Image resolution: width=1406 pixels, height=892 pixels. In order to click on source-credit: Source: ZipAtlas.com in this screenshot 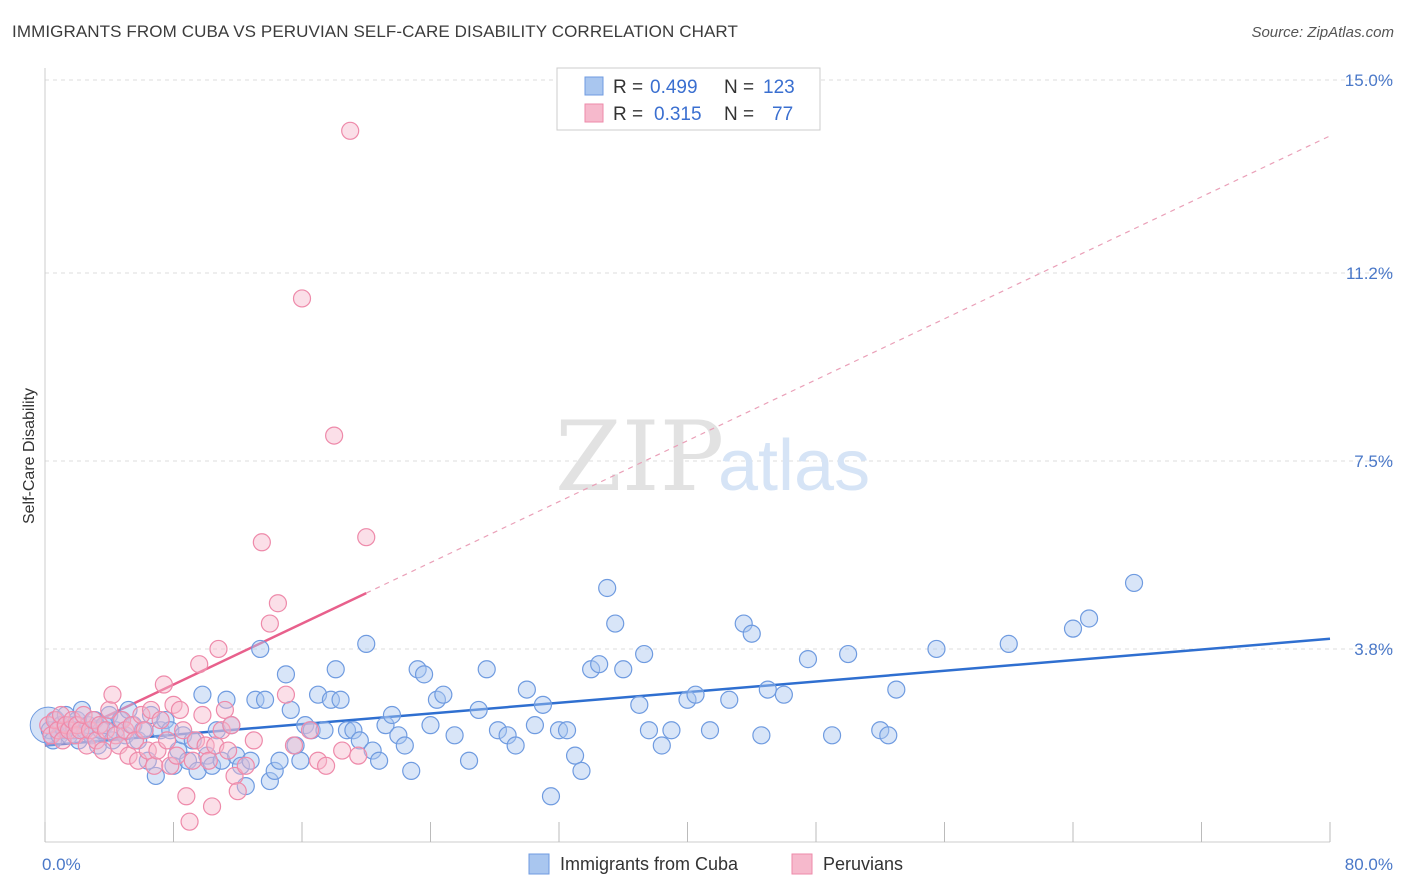, I will do `click(1322, 32)`.